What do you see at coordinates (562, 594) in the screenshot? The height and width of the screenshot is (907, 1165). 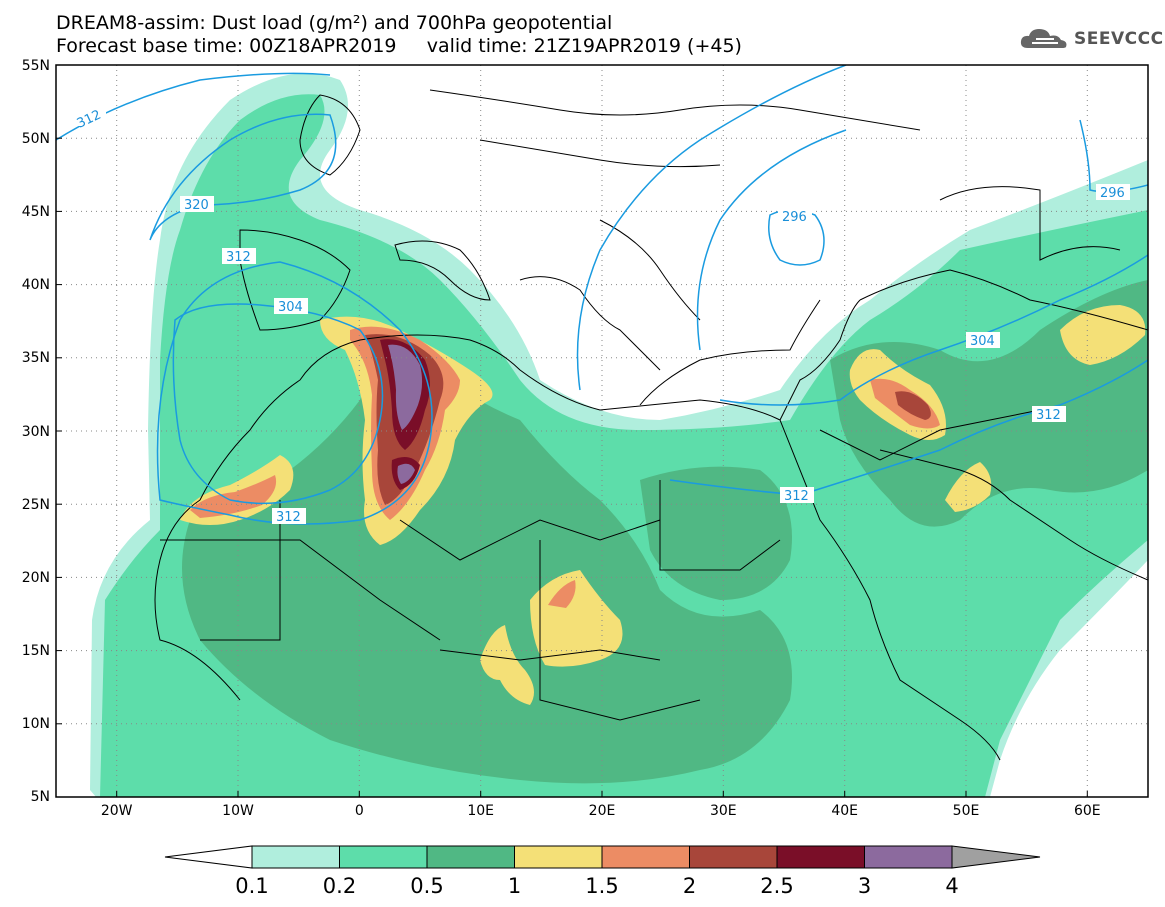 I see `dust-level-1-5-chad` at bounding box center [562, 594].